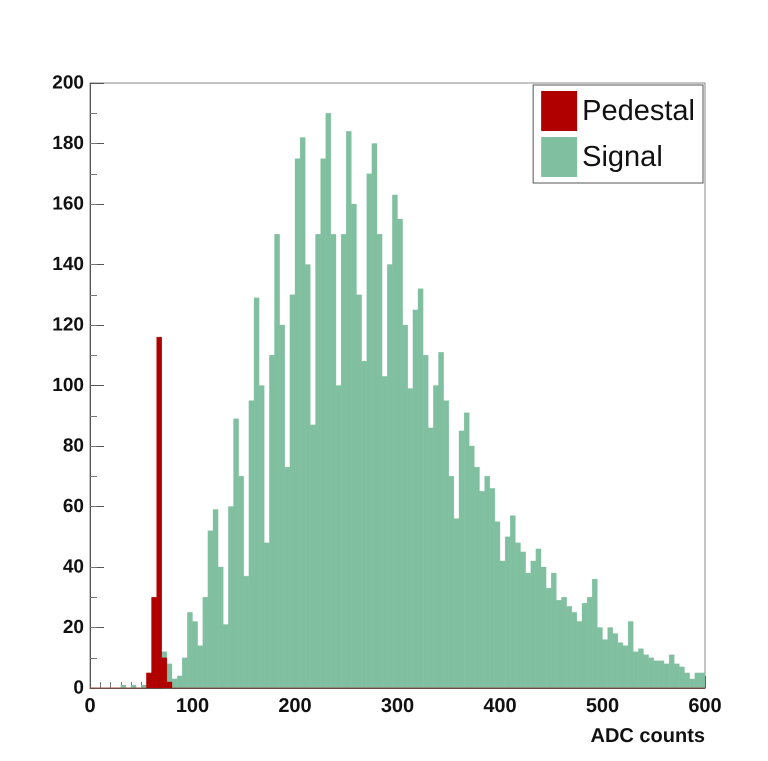  I want to click on y-tick-label: 120, so click(68, 325).